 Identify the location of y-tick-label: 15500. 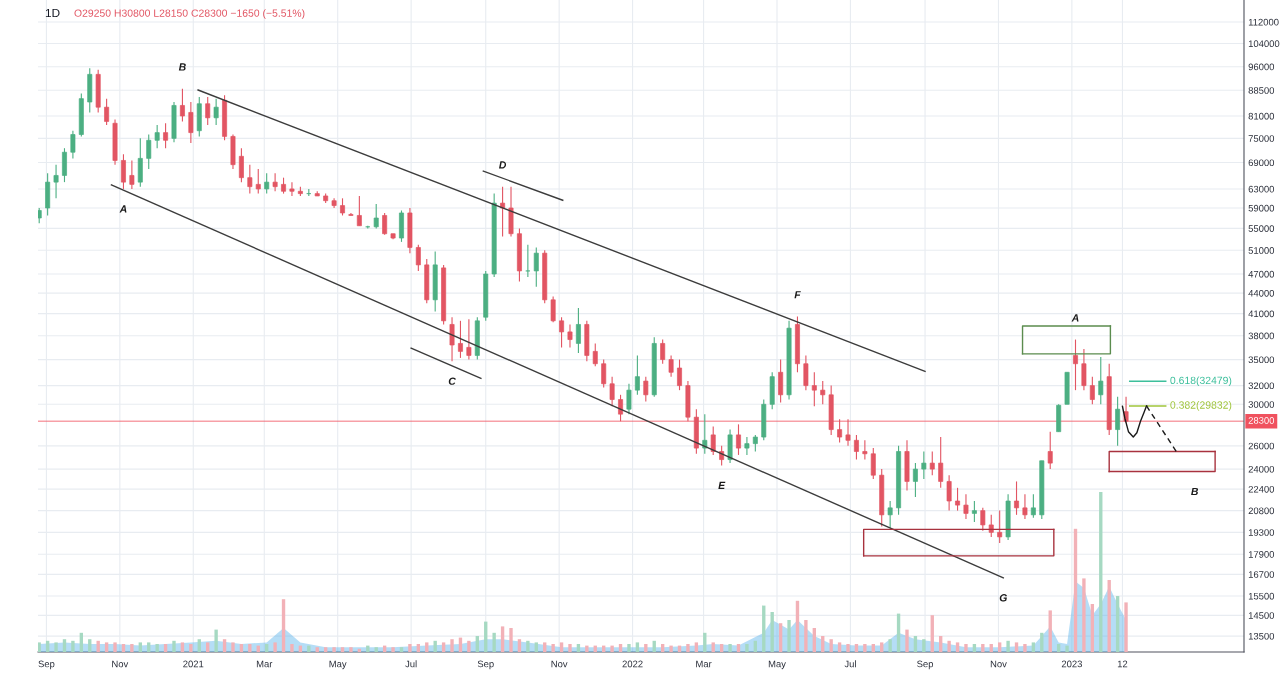
(1261, 596).